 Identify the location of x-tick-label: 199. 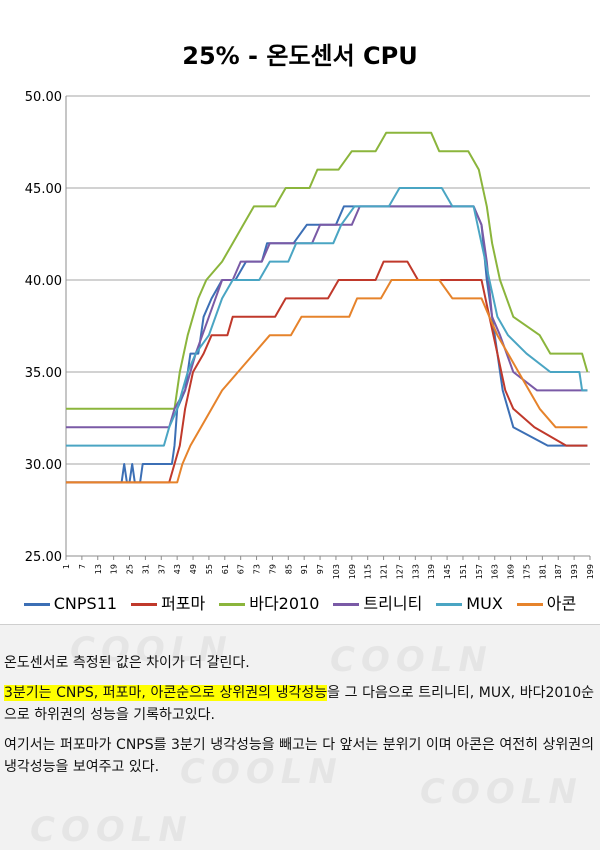
(590, 571).